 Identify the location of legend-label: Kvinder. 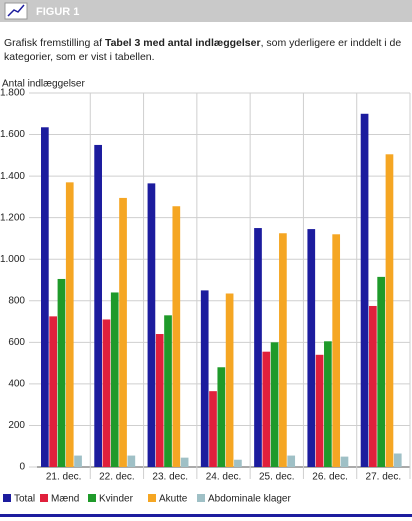
(116, 499).